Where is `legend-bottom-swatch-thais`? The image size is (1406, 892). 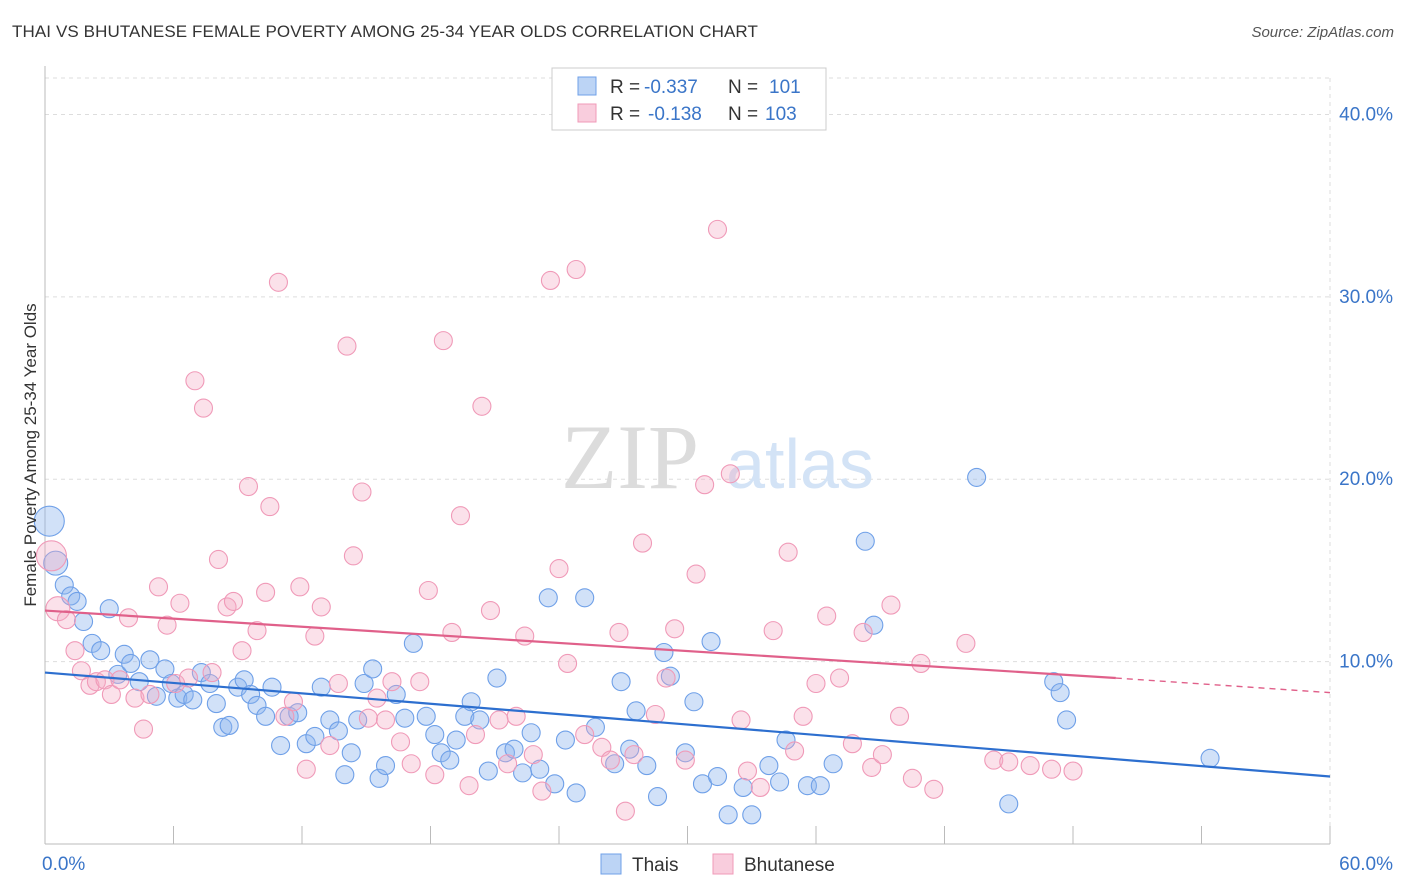 legend-bottom-swatch-thais is located at coordinates (611, 864).